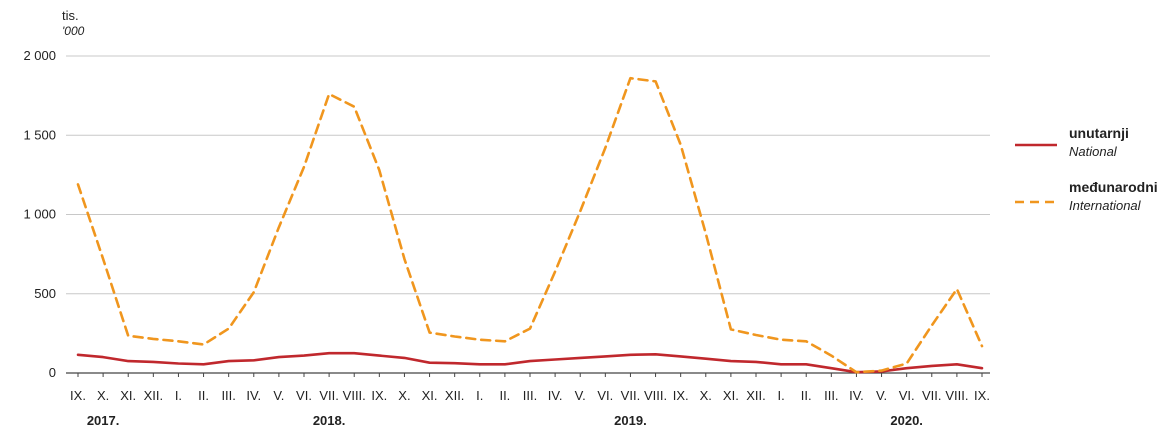 The width and height of the screenshot is (1164, 433). What do you see at coordinates (630, 420) in the screenshot?
I see `year-label: 2019.` at bounding box center [630, 420].